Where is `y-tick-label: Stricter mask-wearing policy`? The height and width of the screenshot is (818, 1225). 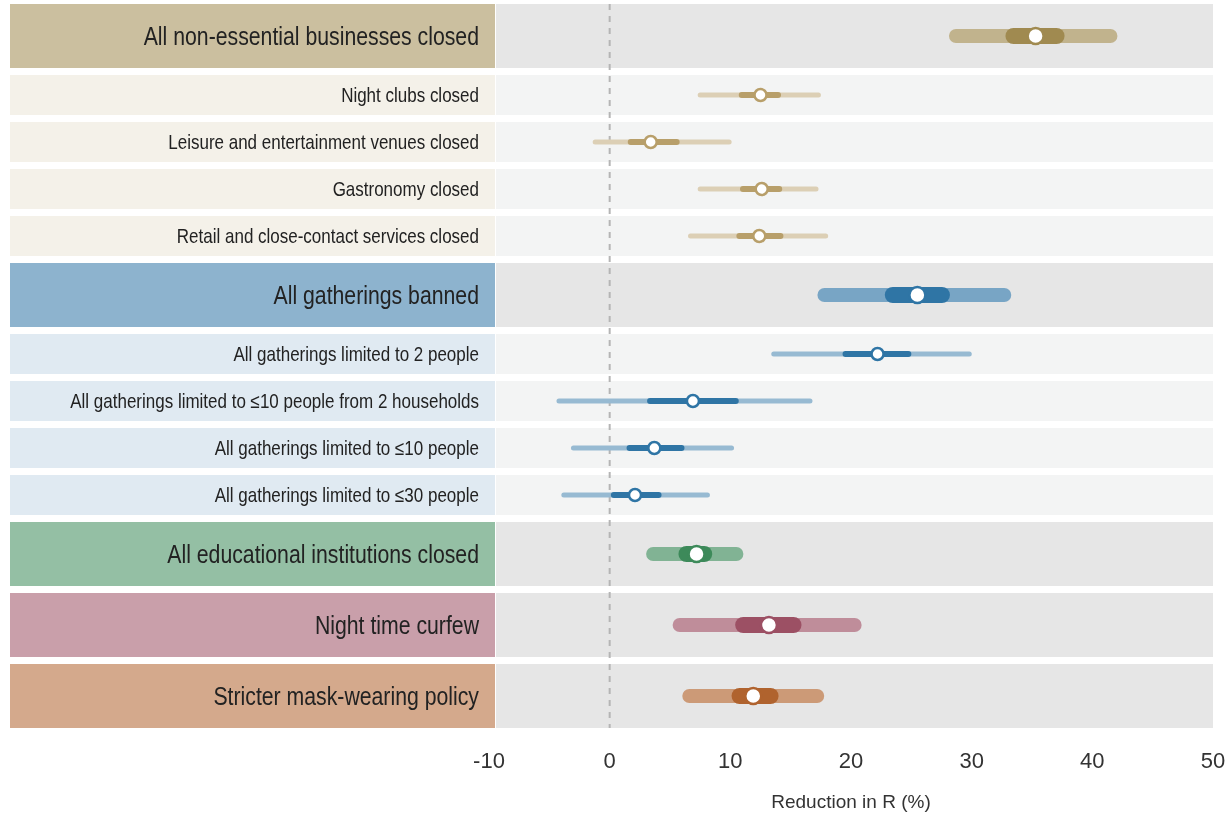 y-tick-label: Stricter mask-wearing policy is located at coordinates (346, 696).